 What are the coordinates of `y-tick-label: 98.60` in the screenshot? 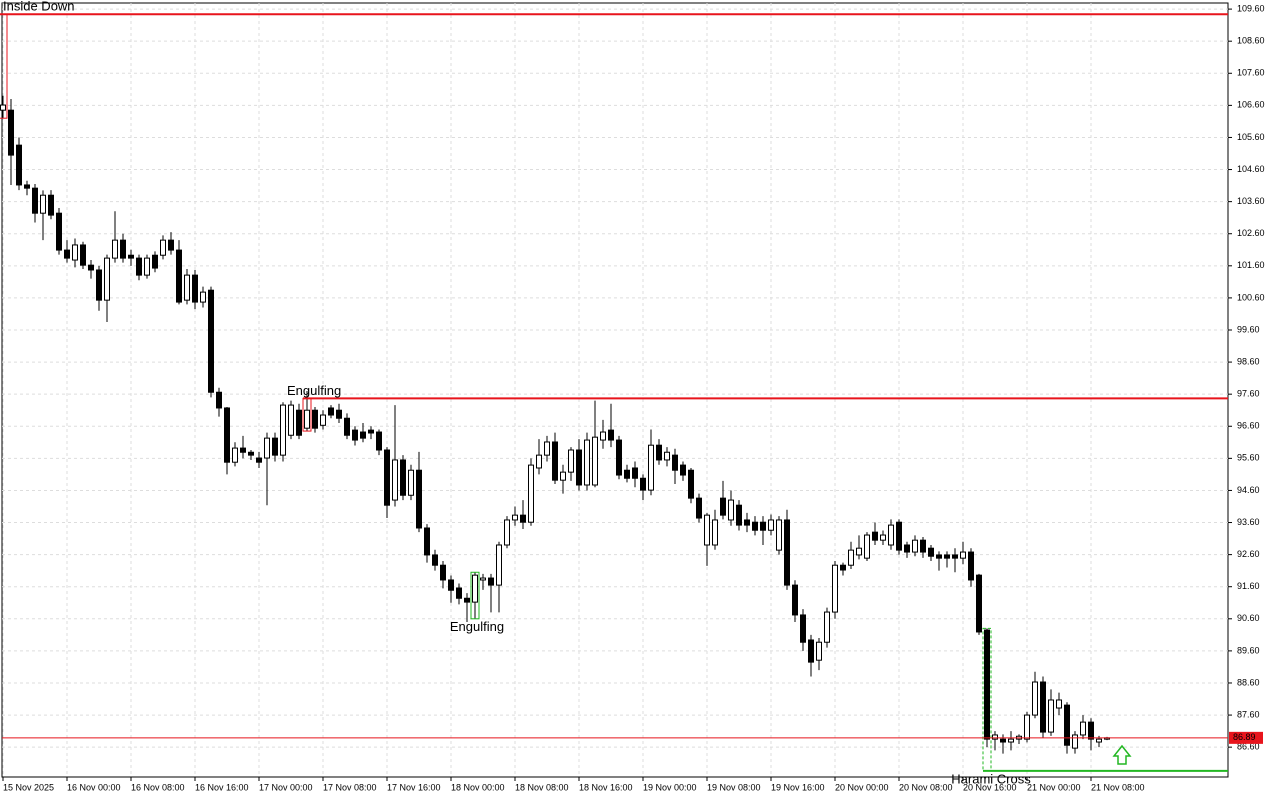 It's located at (1248, 361).